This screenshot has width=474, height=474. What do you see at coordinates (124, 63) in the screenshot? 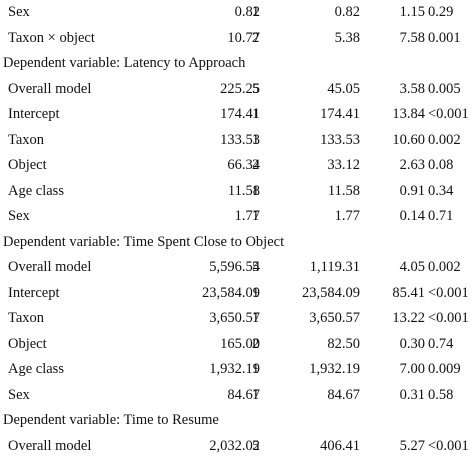
I see `section-heading: Dependent variable: Latency to Approach` at bounding box center [124, 63].